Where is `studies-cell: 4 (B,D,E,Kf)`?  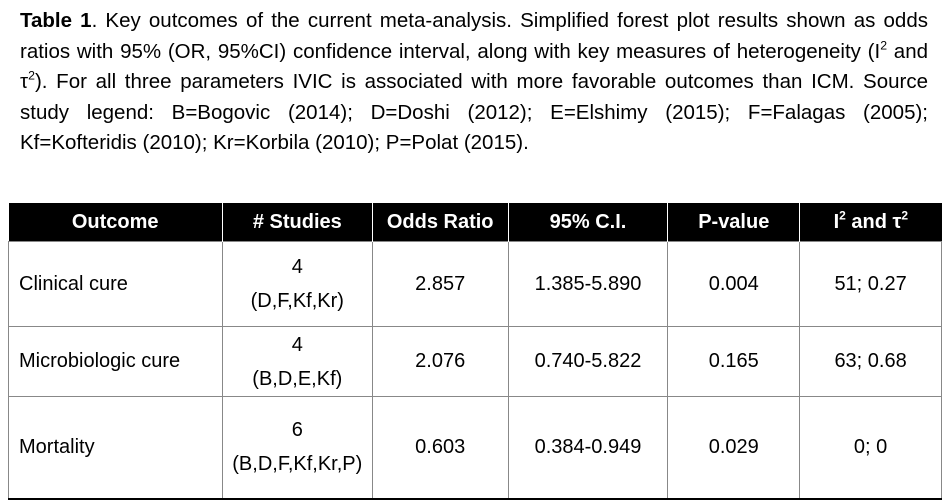 studies-cell: 4 (B,D,E,Kf) is located at coordinates (297, 361).